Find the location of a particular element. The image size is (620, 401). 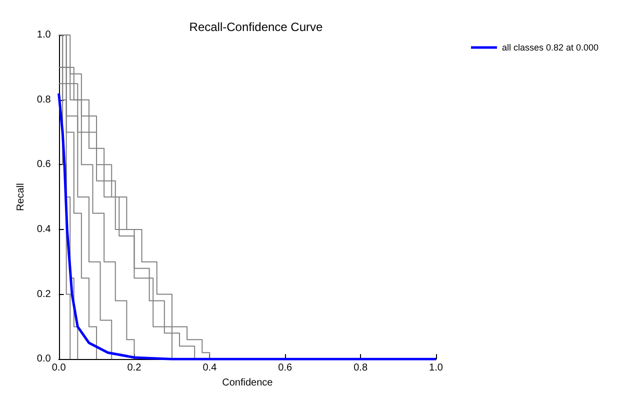

y-tick-label: 0.8 is located at coordinates (44, 100).